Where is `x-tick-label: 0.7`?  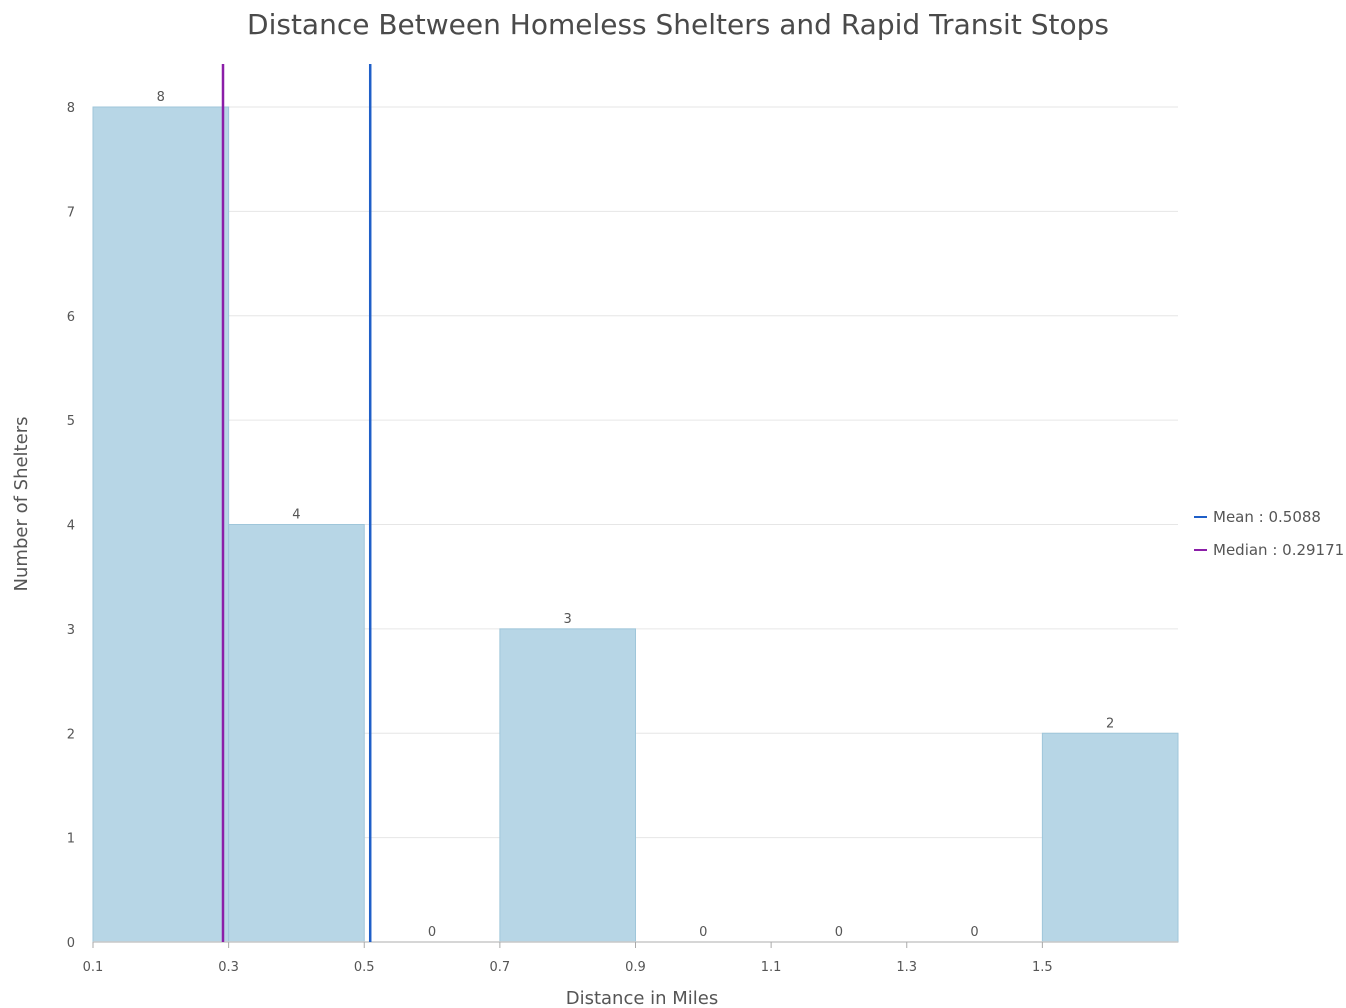
x-tick-label: 0.7 is located at coordinates (500, 967).